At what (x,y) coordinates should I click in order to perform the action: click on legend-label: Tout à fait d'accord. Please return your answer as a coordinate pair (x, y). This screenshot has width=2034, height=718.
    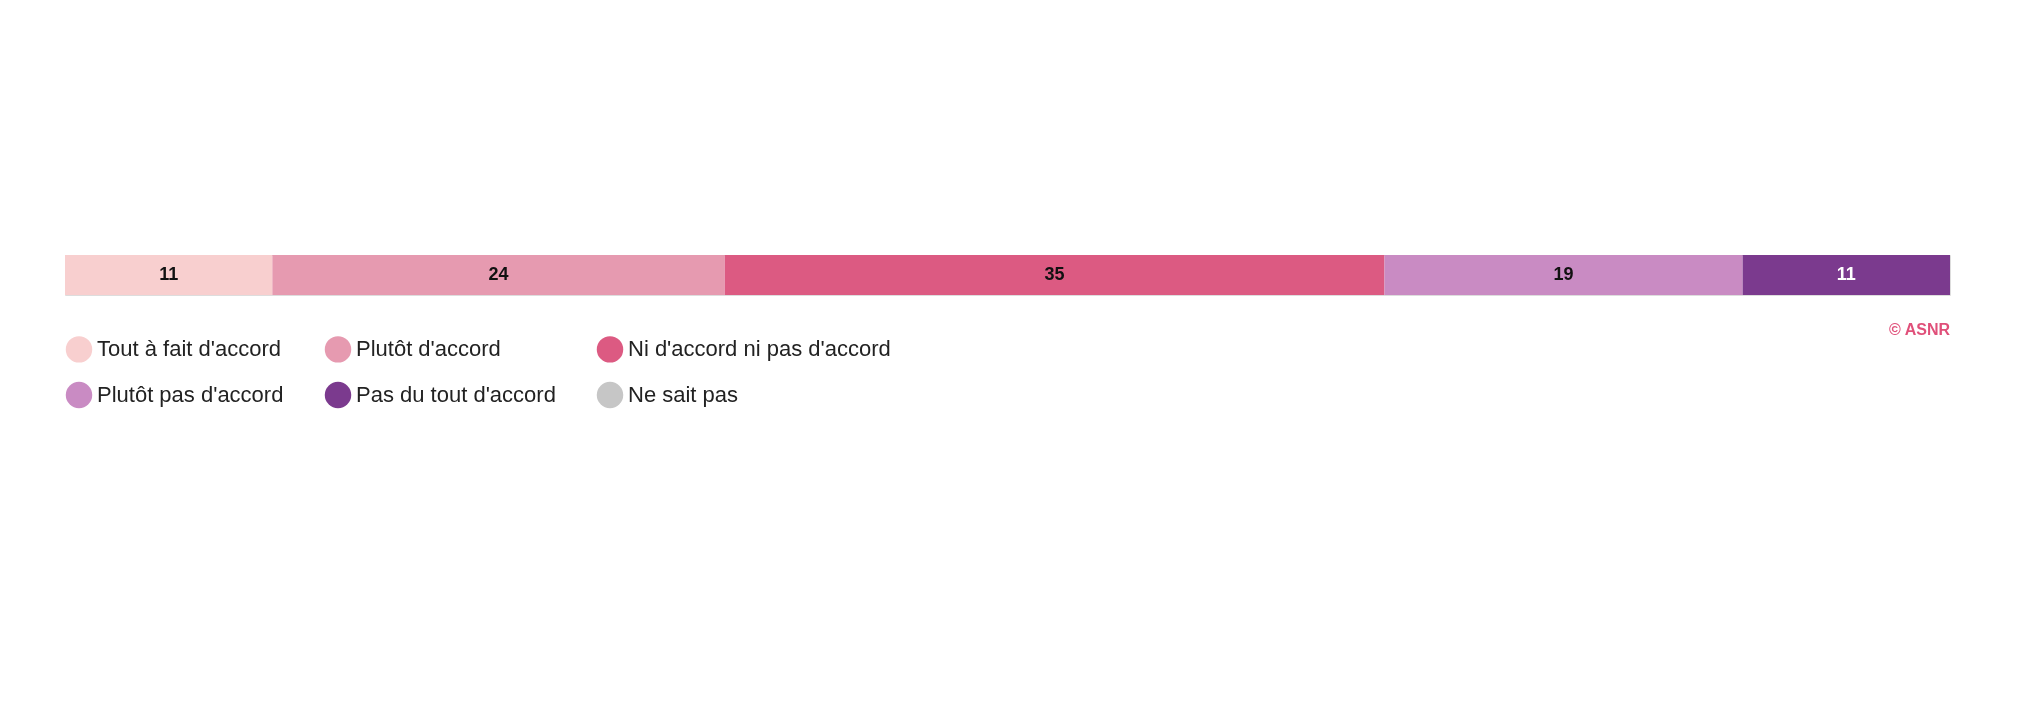
    Looking at the image, I should click on (189, 349).